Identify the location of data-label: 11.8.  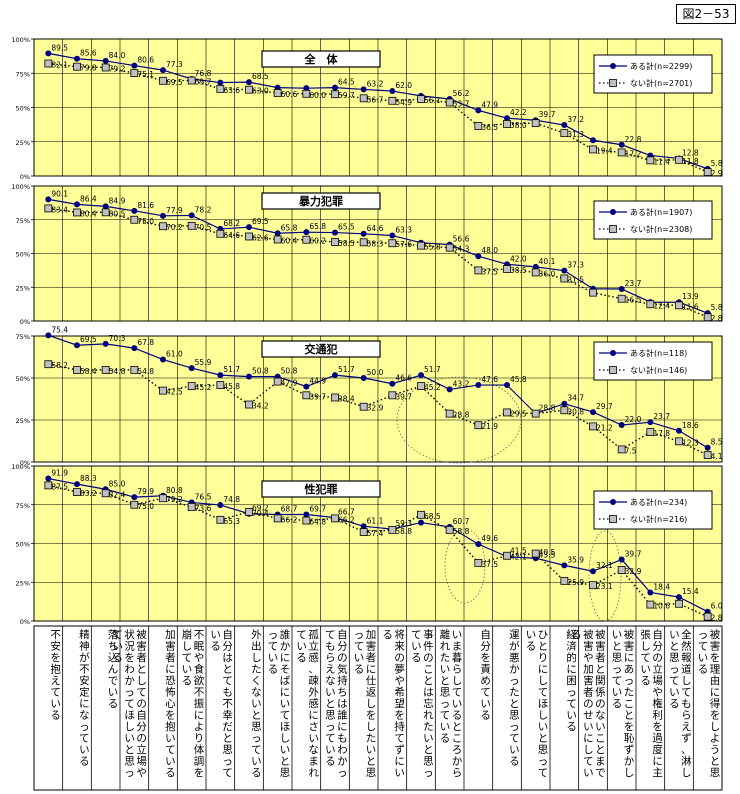
(690, 161).